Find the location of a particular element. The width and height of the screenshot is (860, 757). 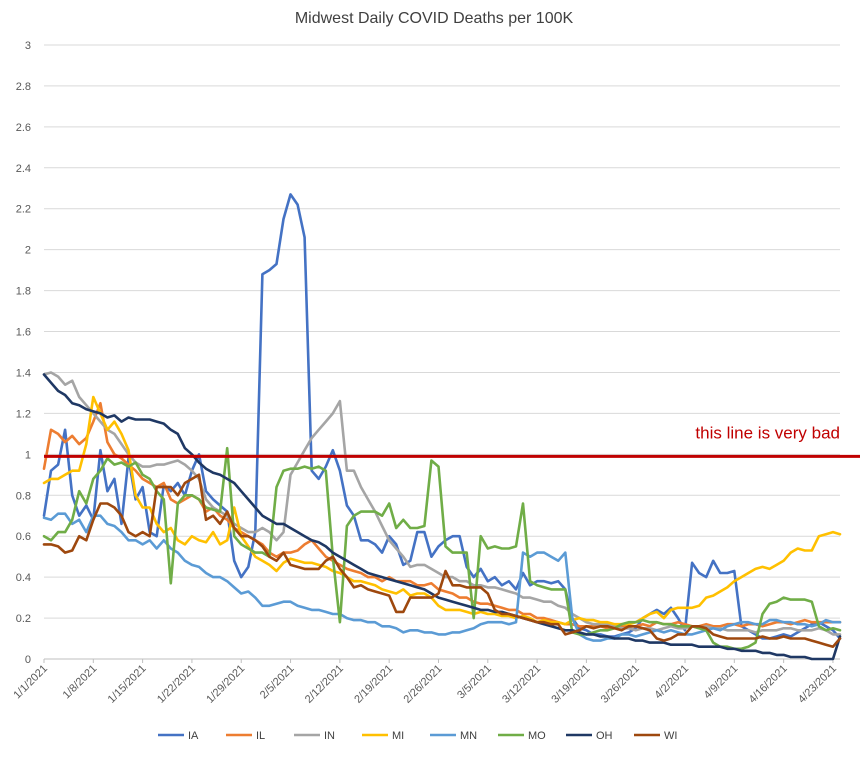

y-tick-label: 1.6 is located at coordinates (23, 333).